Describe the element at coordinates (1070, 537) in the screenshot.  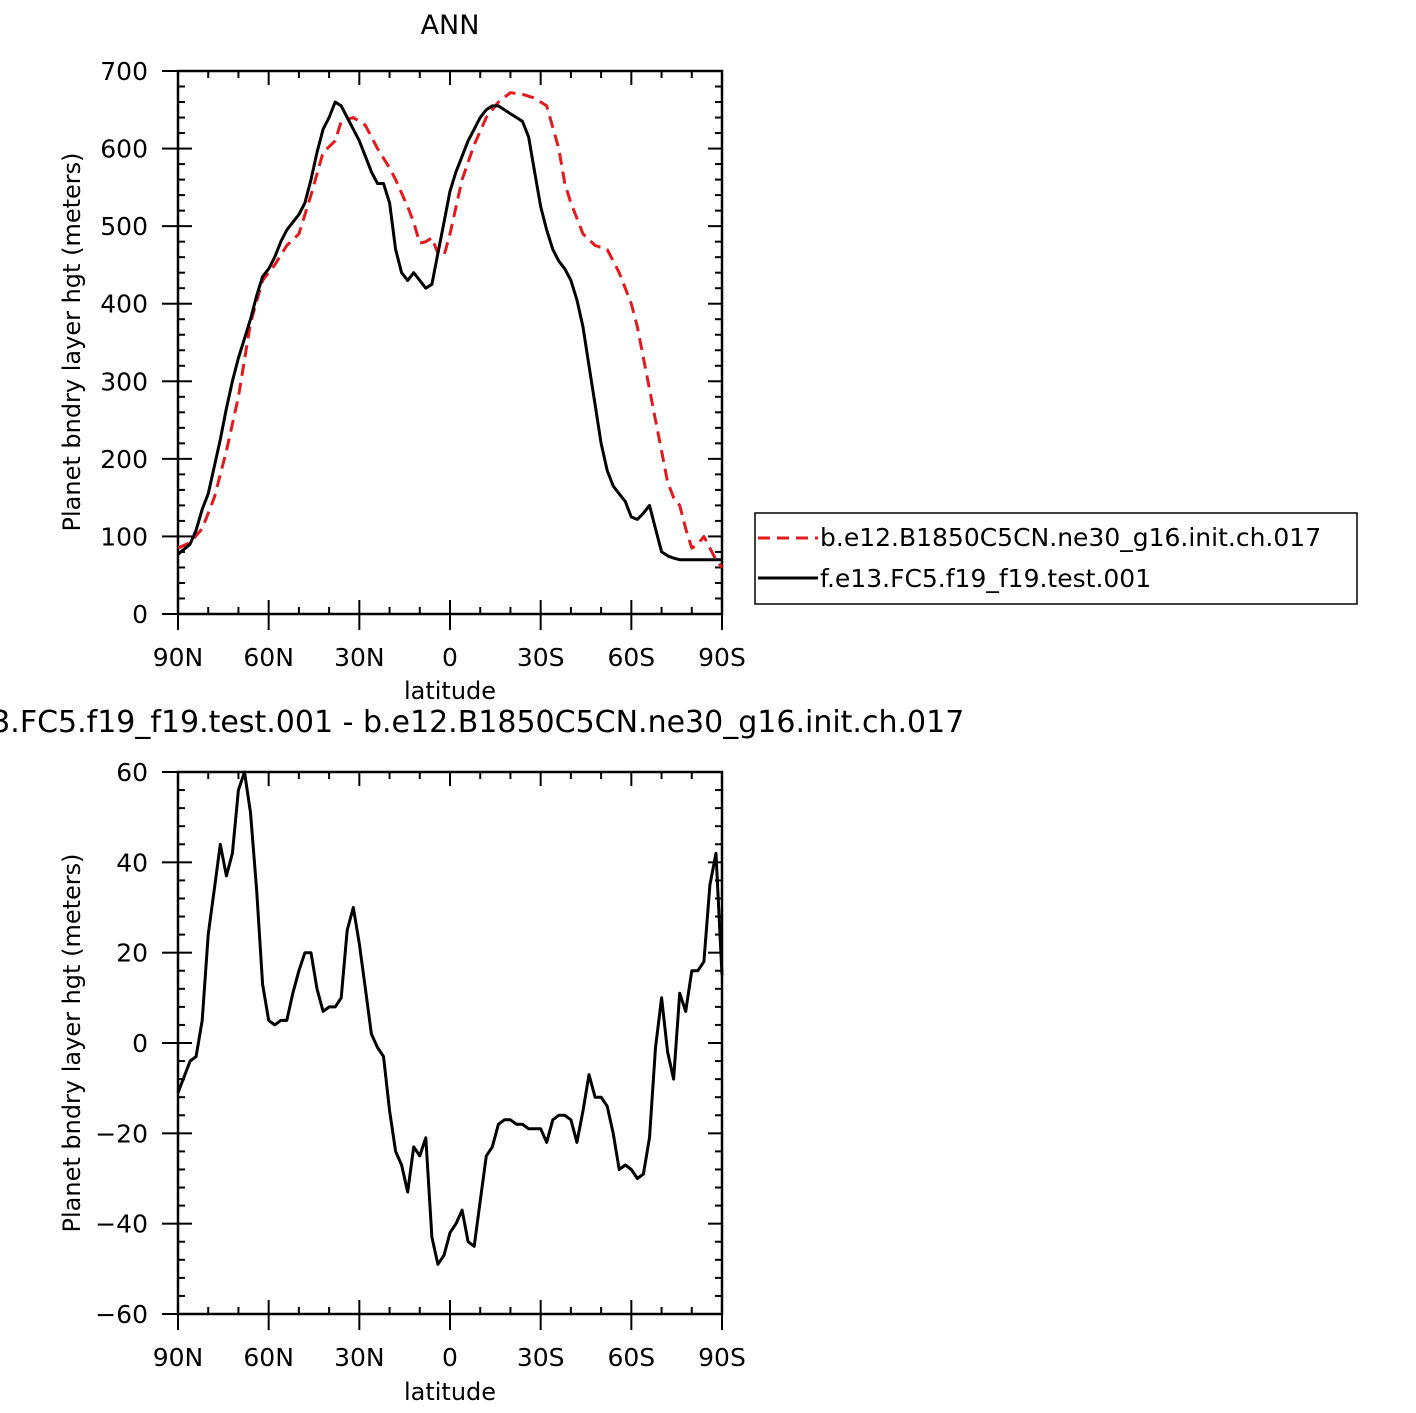
I see `legend-label-1: b.e12.B1850C5CN.ne30_g16.init.ch.017` at that location.